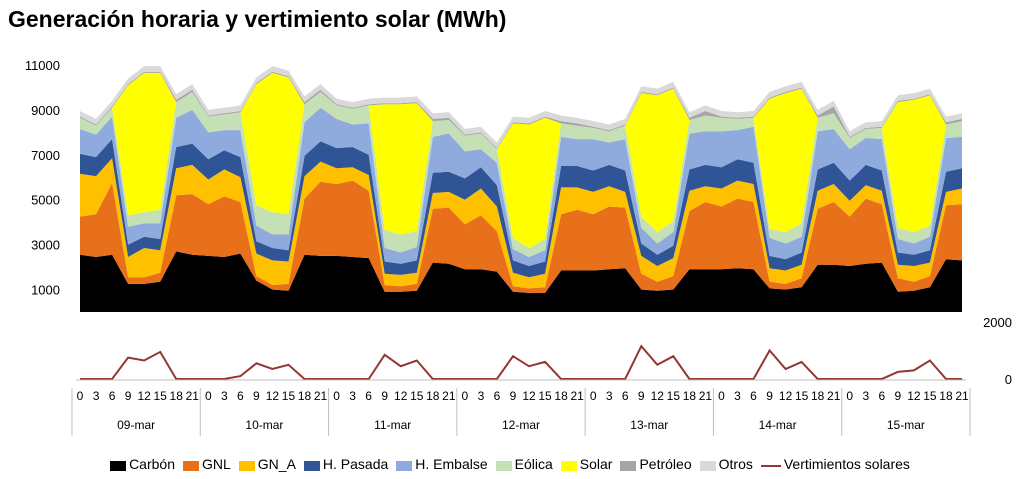 Image resolution: width=1020 pixels, height=479 pixels. I want to click on legend-item: H. Embalse, so click(442, 464).